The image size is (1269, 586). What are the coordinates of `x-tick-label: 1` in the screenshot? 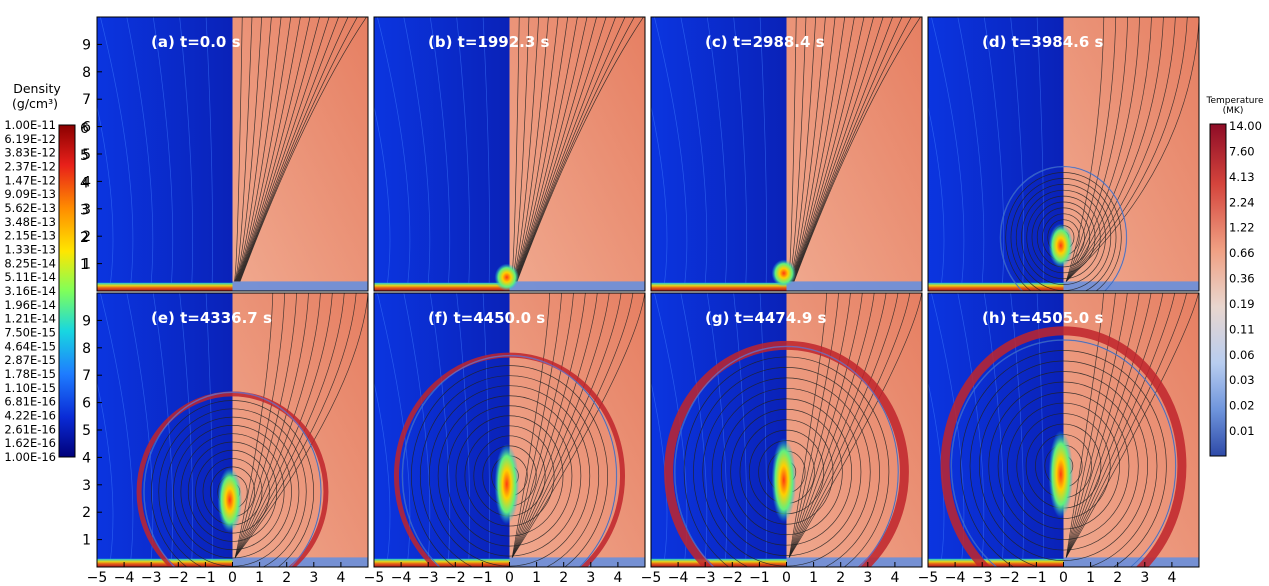 It's located at (259, 578).